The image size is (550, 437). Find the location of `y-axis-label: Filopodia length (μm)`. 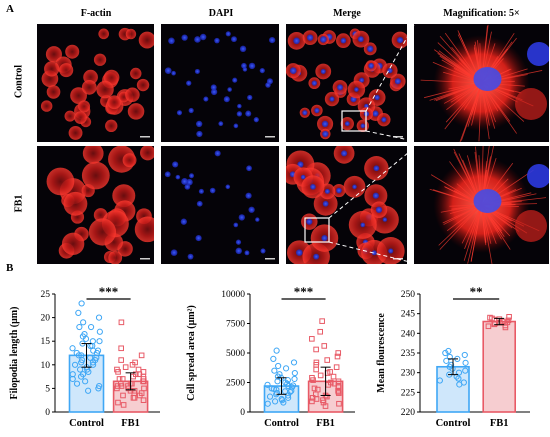

y-axis-label: Filopodia length (μm) is located at coordinates (14, 353).